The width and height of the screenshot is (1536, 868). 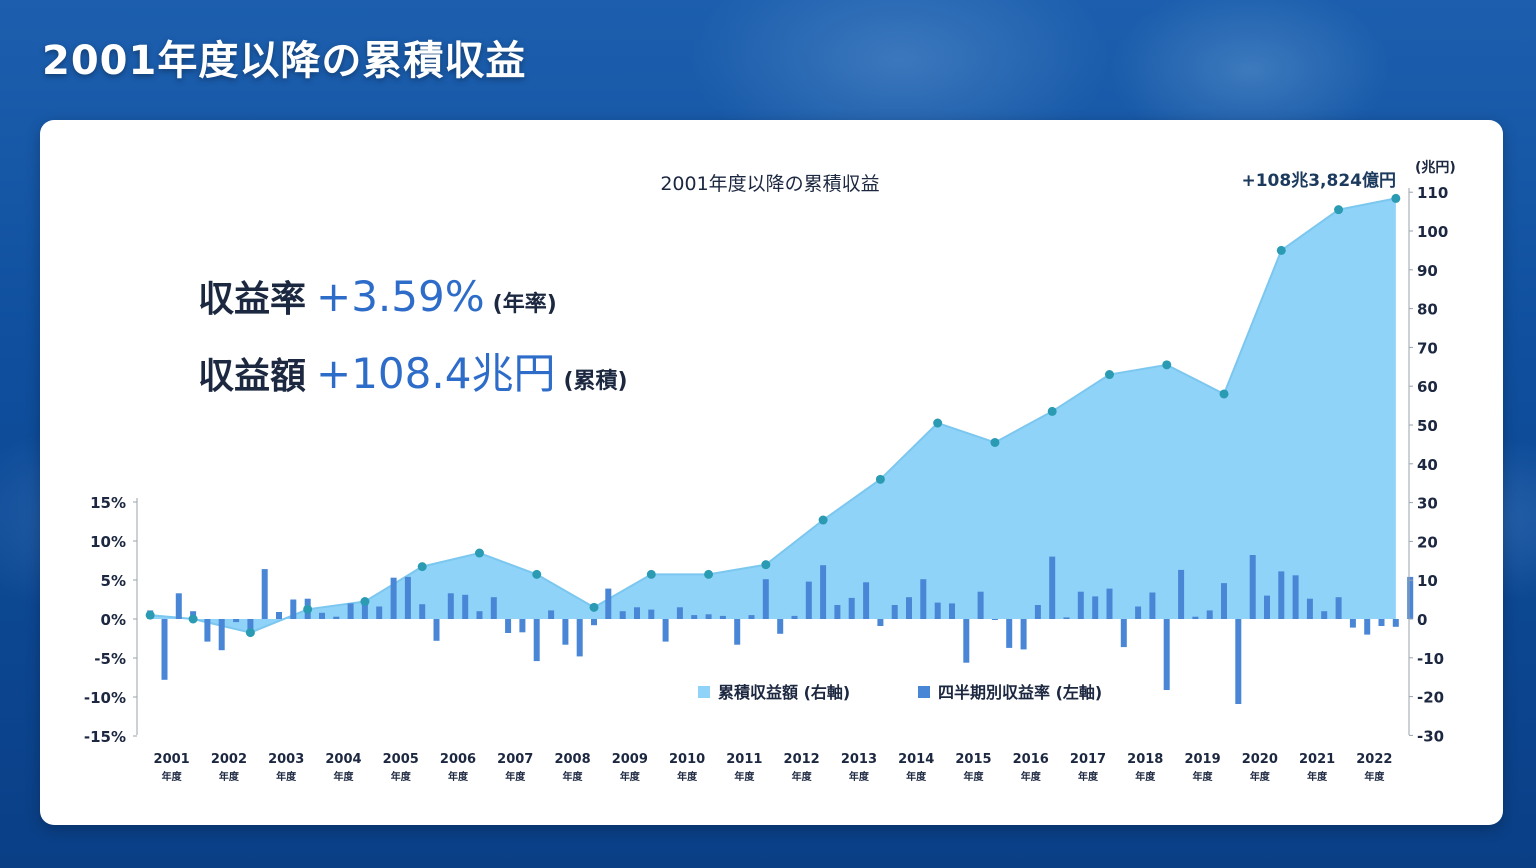 I want to click on left-axis-tick-label: 5%, so click(x=113, y=581).